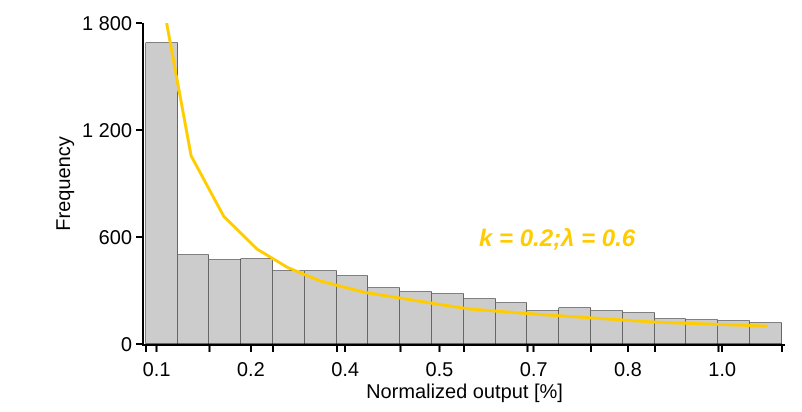  Describe the element at coordinates (156, 370) in the screenshot. I see `x-tick-label: 0.1` at that location.